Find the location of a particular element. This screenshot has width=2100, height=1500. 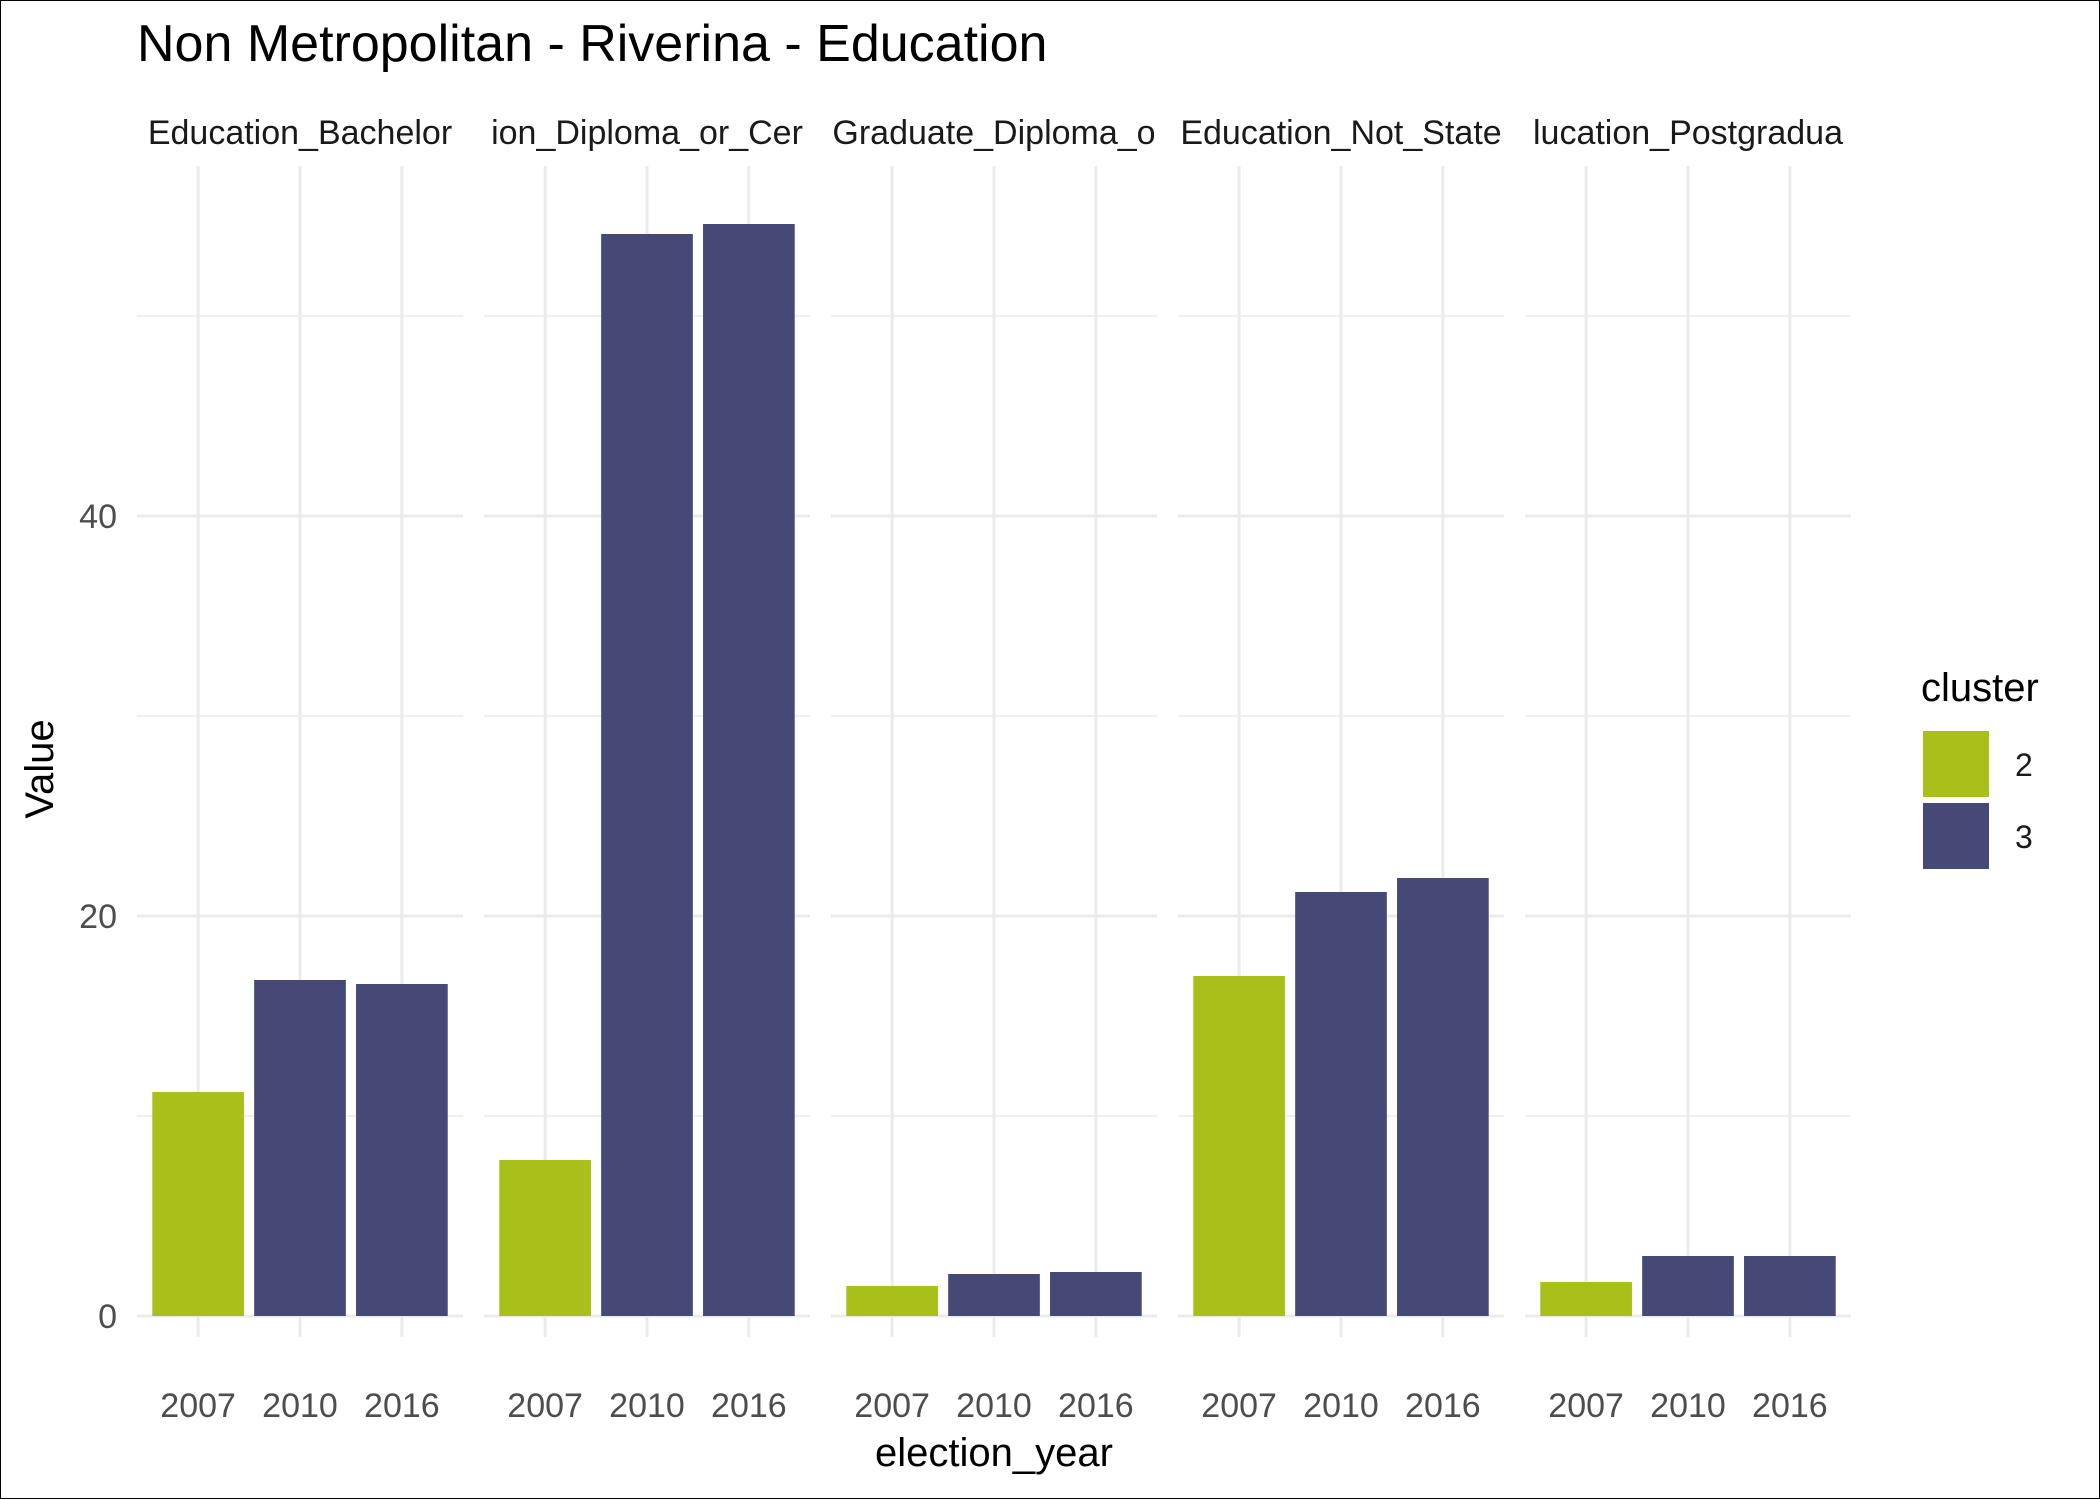

x-axis-title: election_year is located at coordinates (994, 1453).